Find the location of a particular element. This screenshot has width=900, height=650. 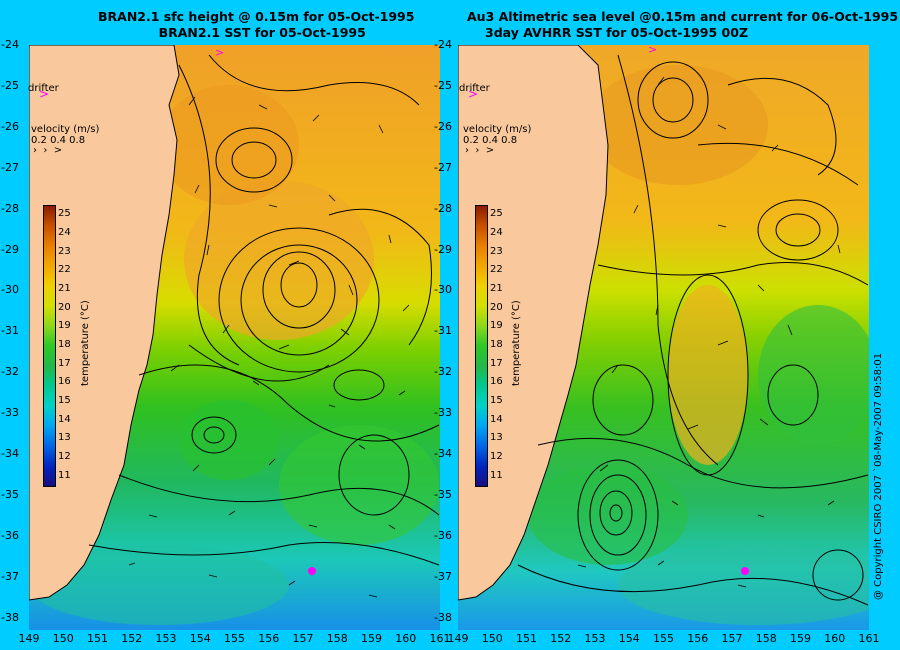

right-colorbar is located at coordinates (481, 346).